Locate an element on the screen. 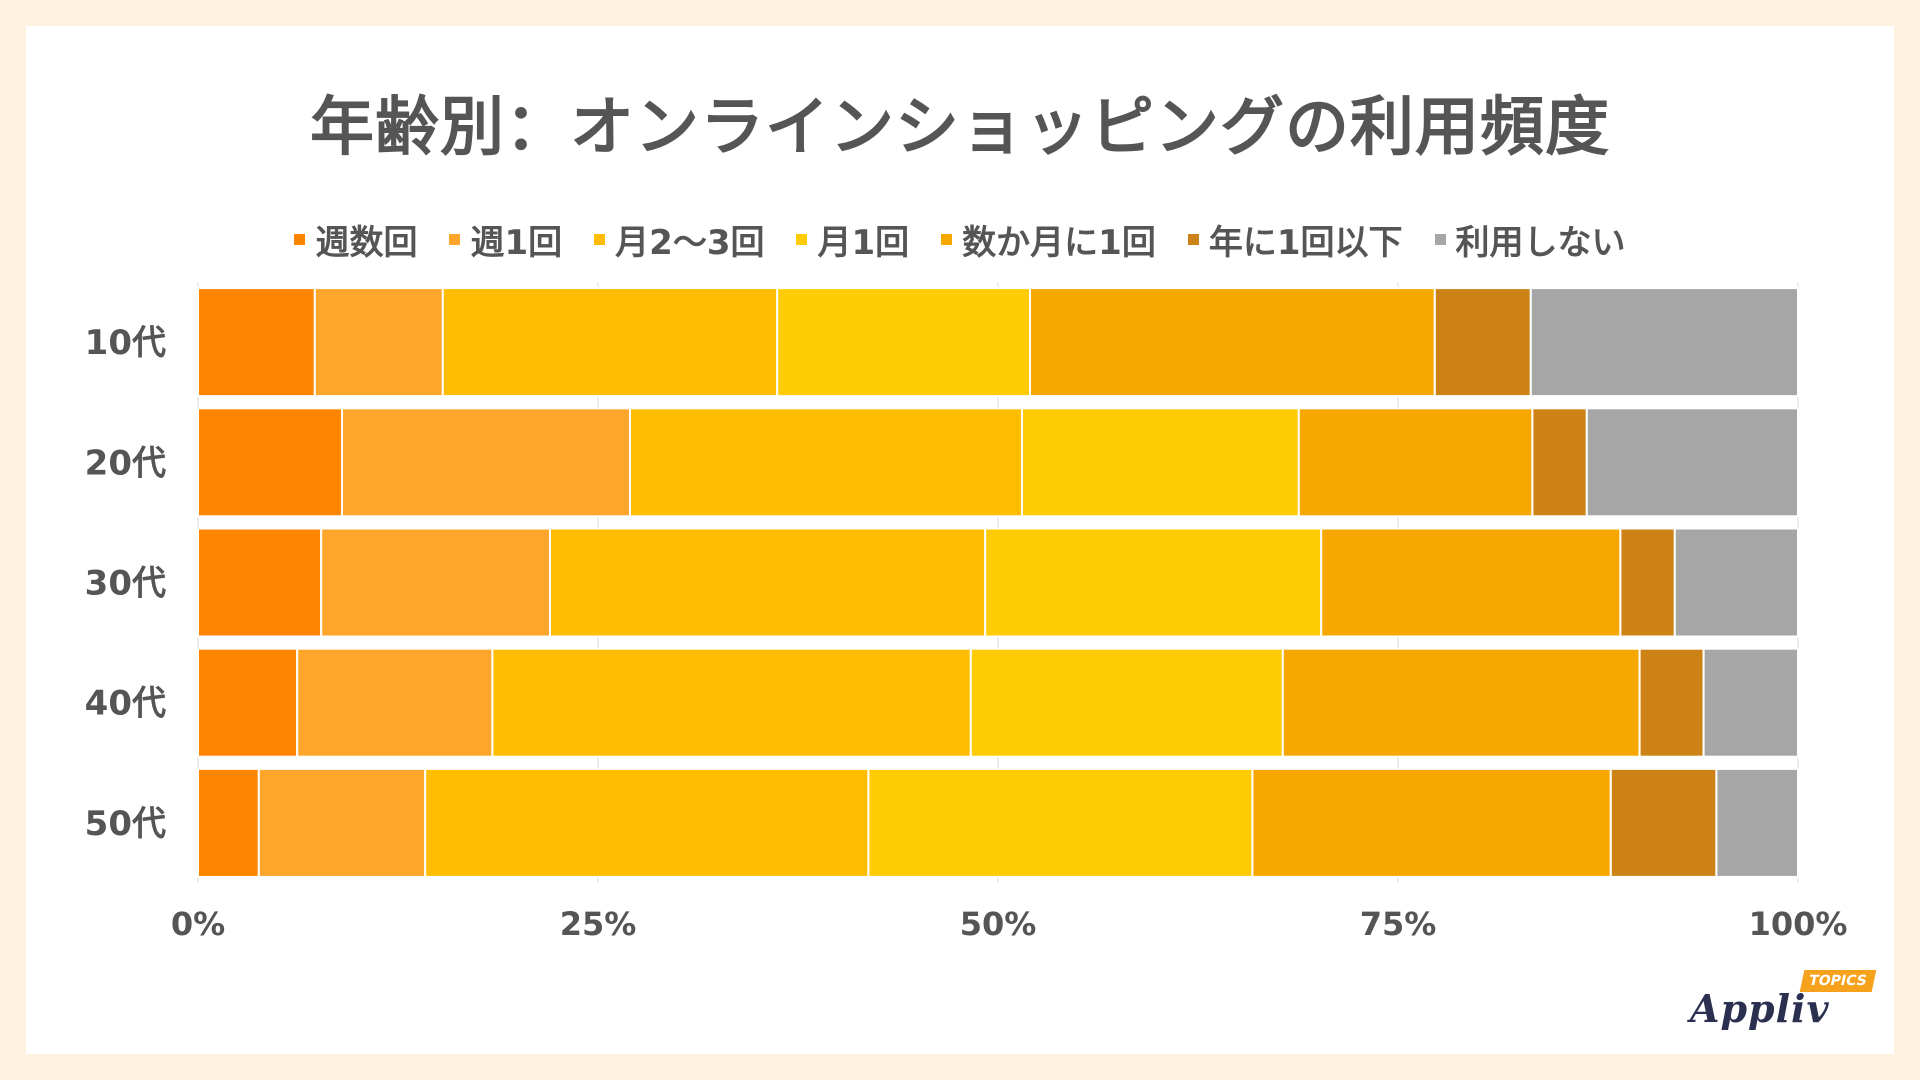 Image resolution: width=1920 pixels, height=1080 pixels. legend-item: 利用しない is located at coordinates (1530, 239).